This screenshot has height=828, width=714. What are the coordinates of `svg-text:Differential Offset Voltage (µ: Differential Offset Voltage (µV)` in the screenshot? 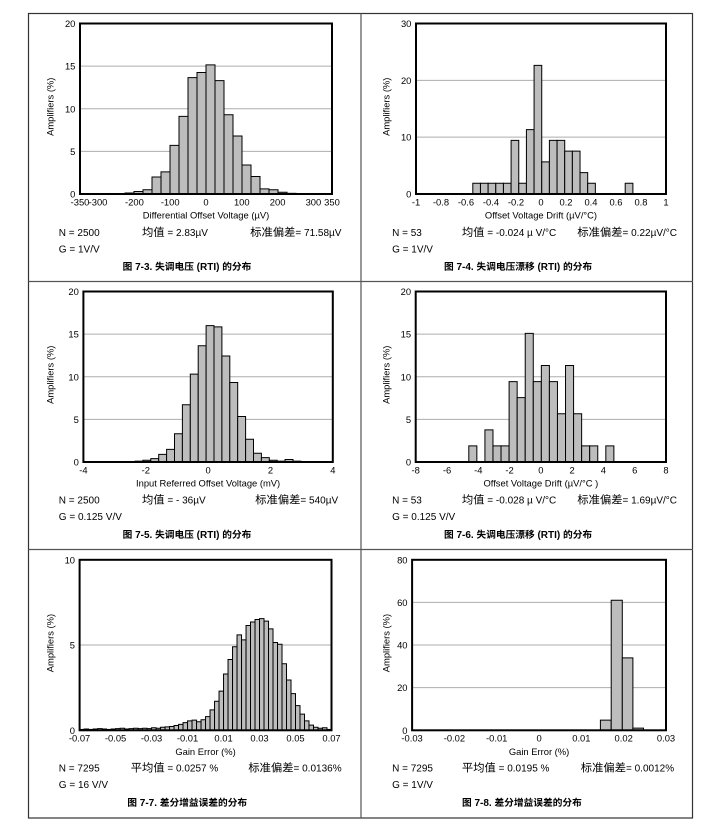 It's located at (206, 215).